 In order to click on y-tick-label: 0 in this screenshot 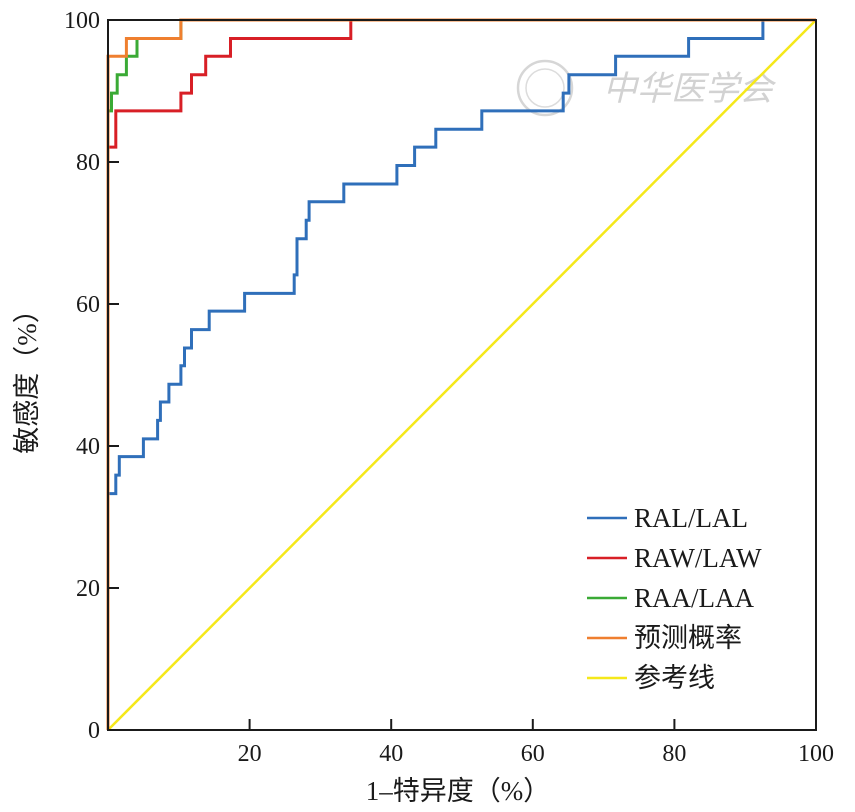, I will do `click(94, 731)`.